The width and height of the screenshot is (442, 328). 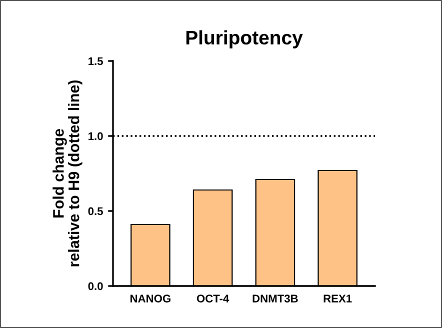 I want to click on y-tick-label: 0.5, so click(x=95, y=211).